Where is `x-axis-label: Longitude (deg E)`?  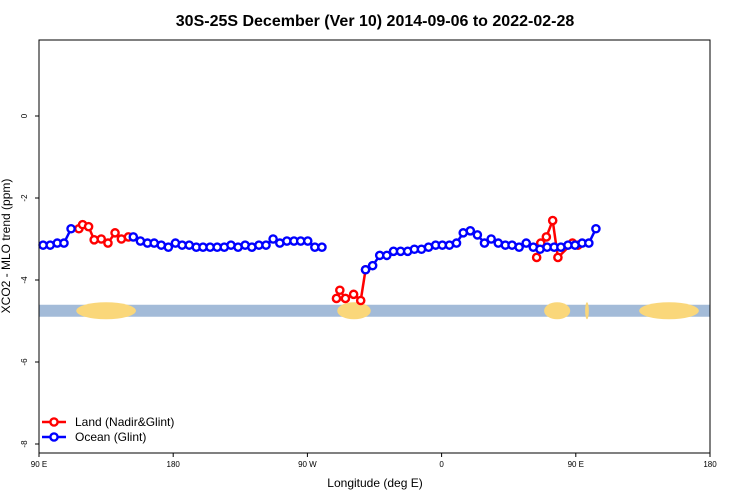 x-axis-label: Longitude (deg E) is located at coordinates (374, 483).